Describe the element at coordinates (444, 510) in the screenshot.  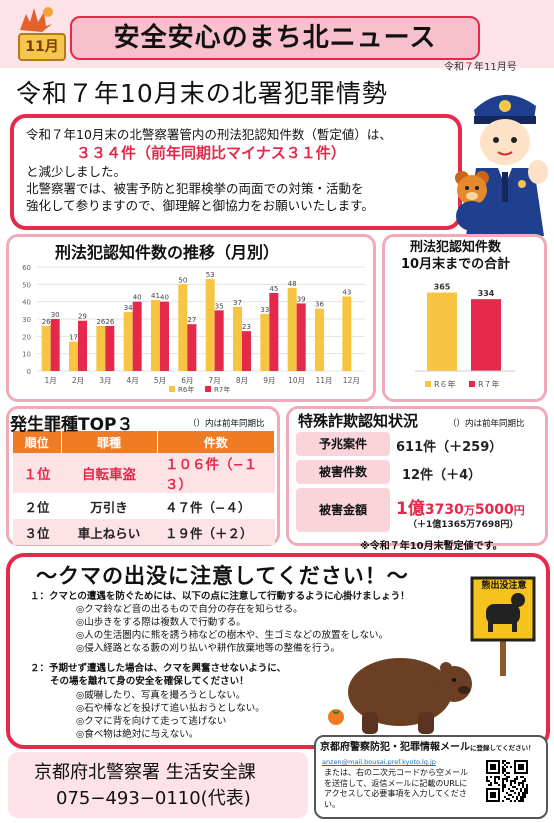
I see `amount-part-2: 3730` at that location.